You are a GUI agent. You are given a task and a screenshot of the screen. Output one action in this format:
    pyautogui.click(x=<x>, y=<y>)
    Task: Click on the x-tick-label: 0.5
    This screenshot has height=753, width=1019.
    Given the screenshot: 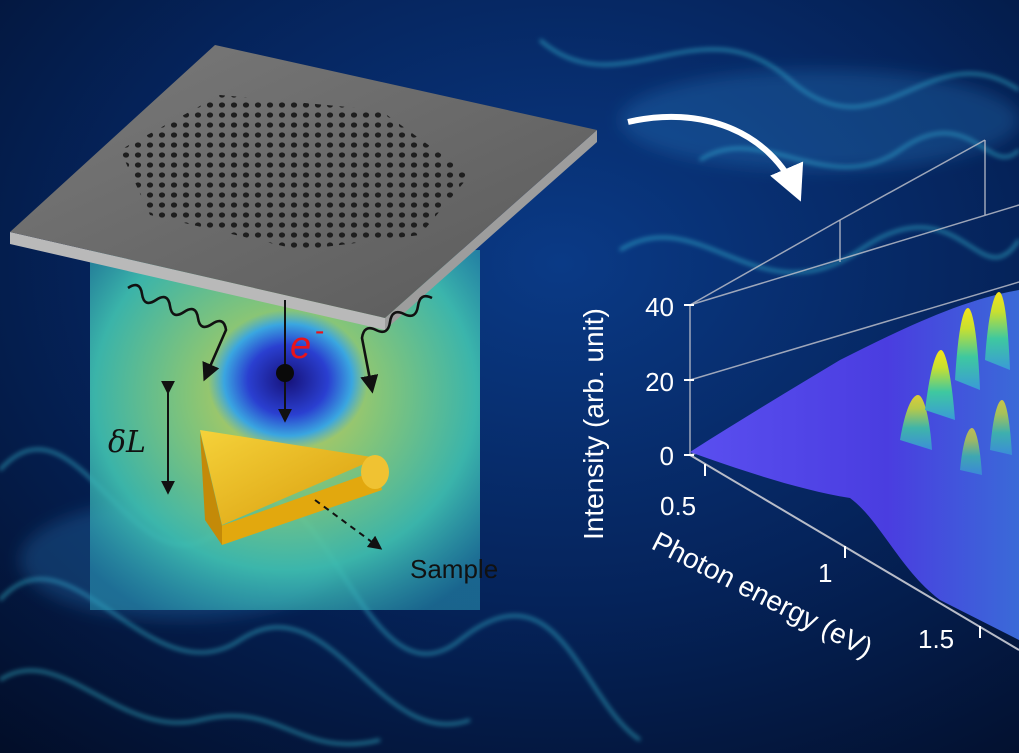 What is the action you would take?
    pyautogui.click(x=678, y=506)
    